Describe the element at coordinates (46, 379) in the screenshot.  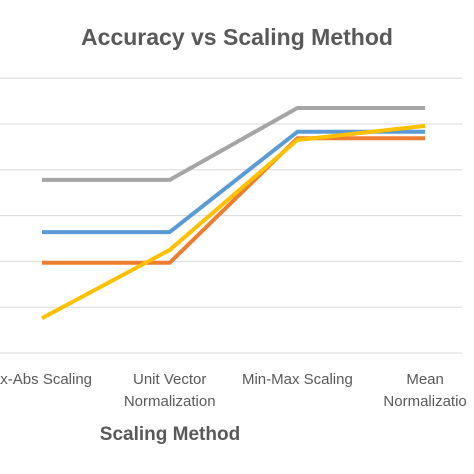
I see `x-tick-label: ax-Abs Scaling` at that location.